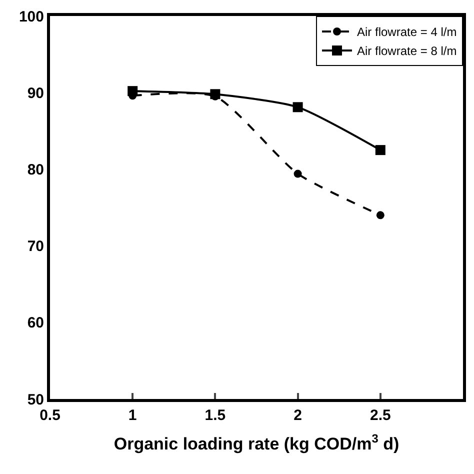 Image resolution: width=474 pixels, height=474 pixels. What do you see at coordinates (407, 32) in the screenshot?
I see `legend-label: Air flowrate = 4 l/m` at bounding box center [407, 32].